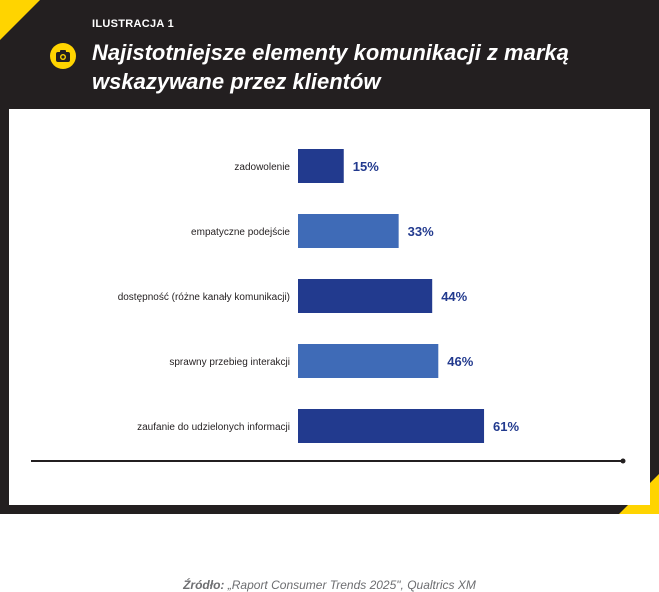  I want to click on value-label: 46%, so click(460, 361).